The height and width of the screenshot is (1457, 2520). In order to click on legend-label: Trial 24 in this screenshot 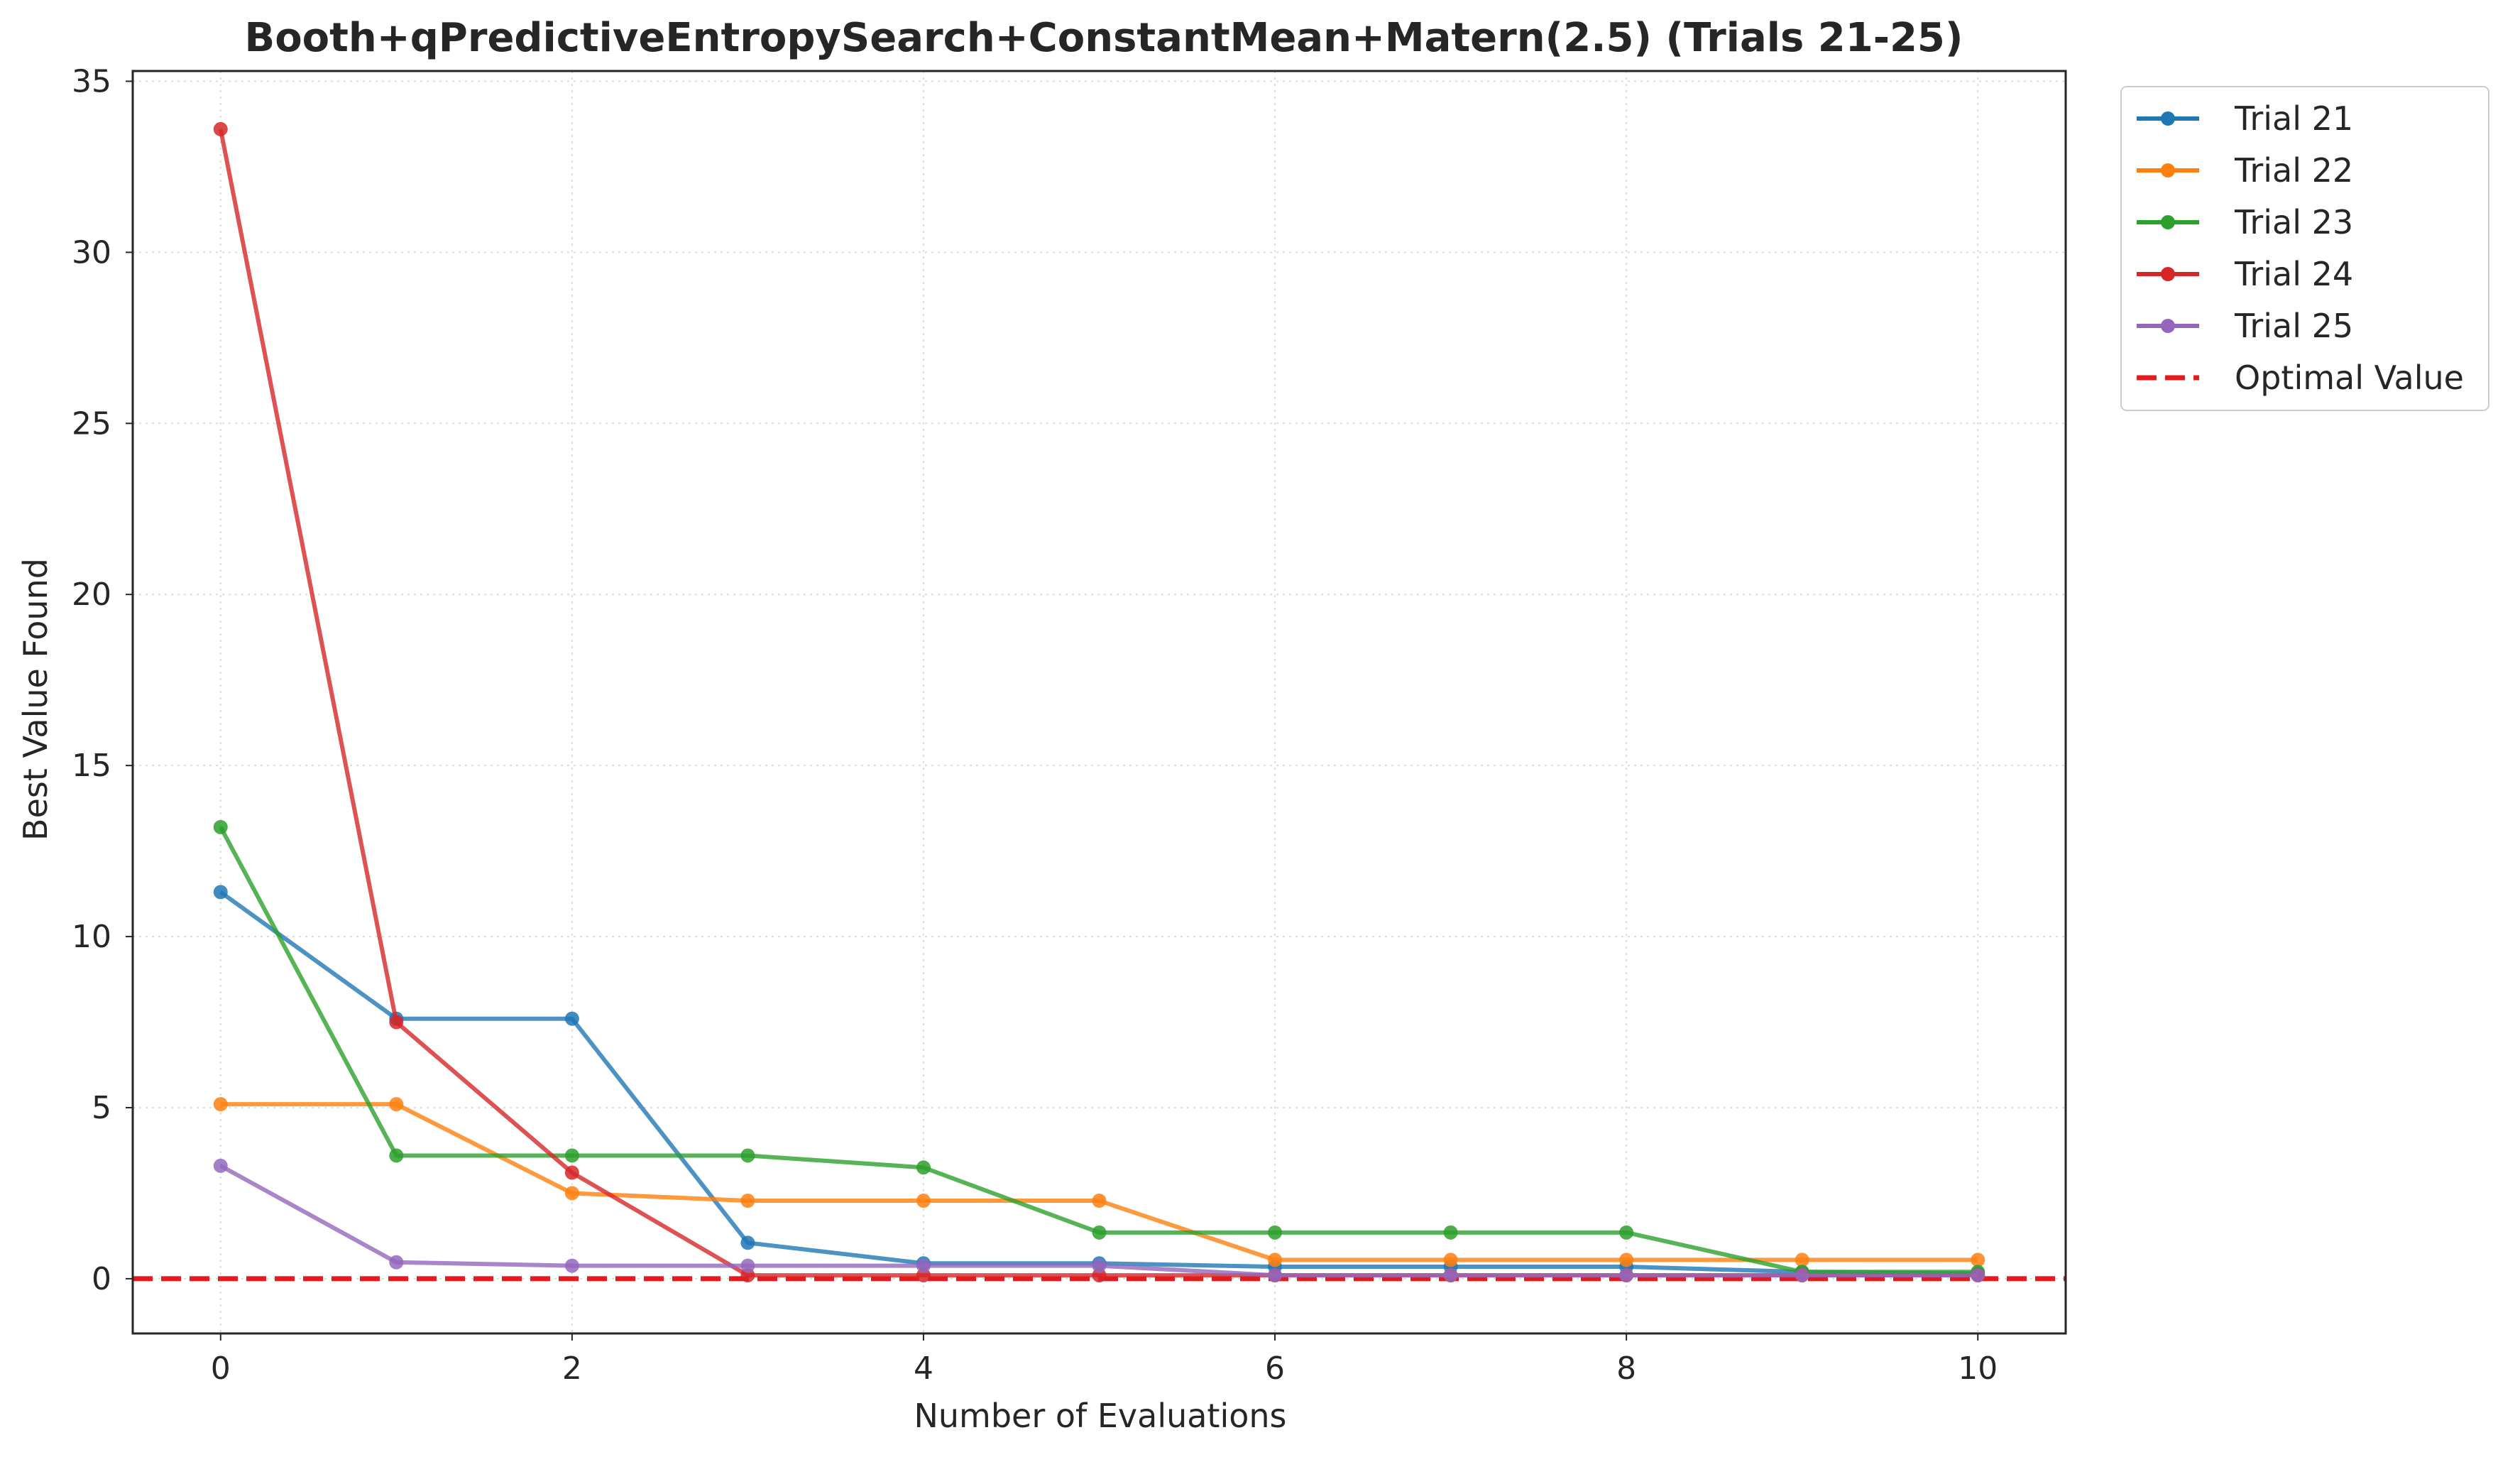, I will do `click(2294, 274)`.